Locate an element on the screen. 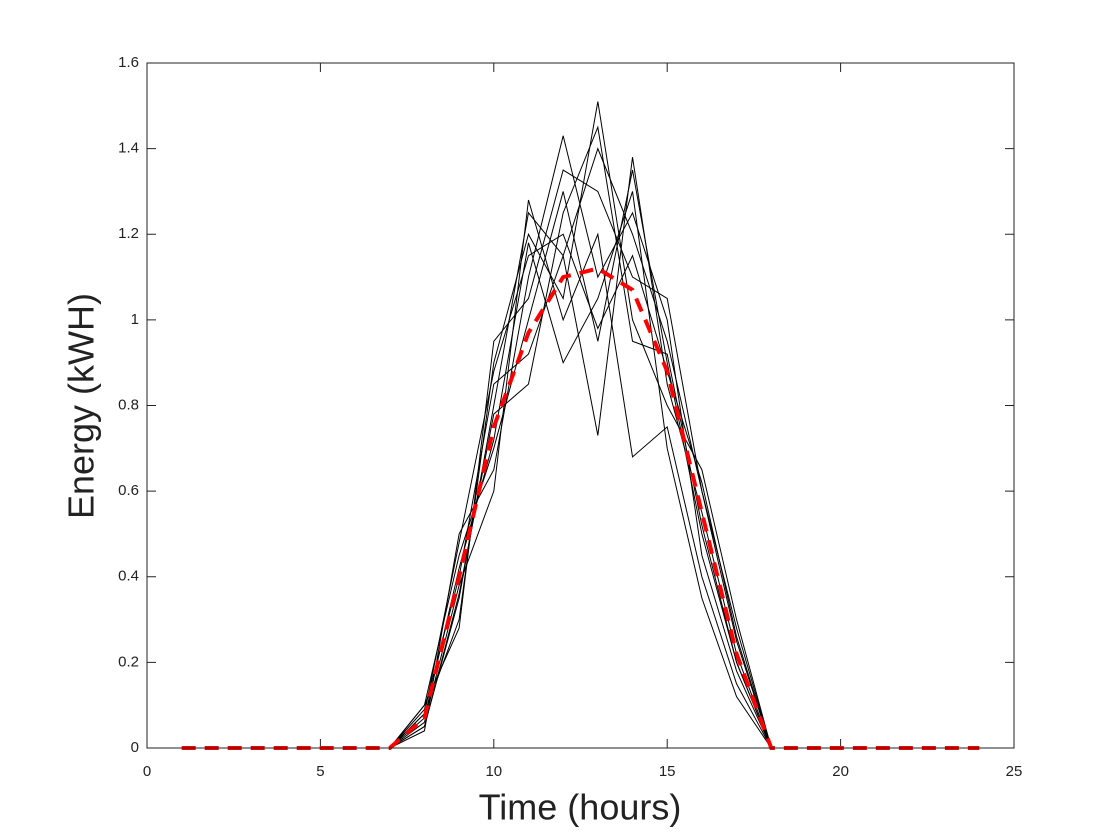 This screenshot has height=840, width=1120. x-tick-label: 10 is located at coordinates (493, 771).